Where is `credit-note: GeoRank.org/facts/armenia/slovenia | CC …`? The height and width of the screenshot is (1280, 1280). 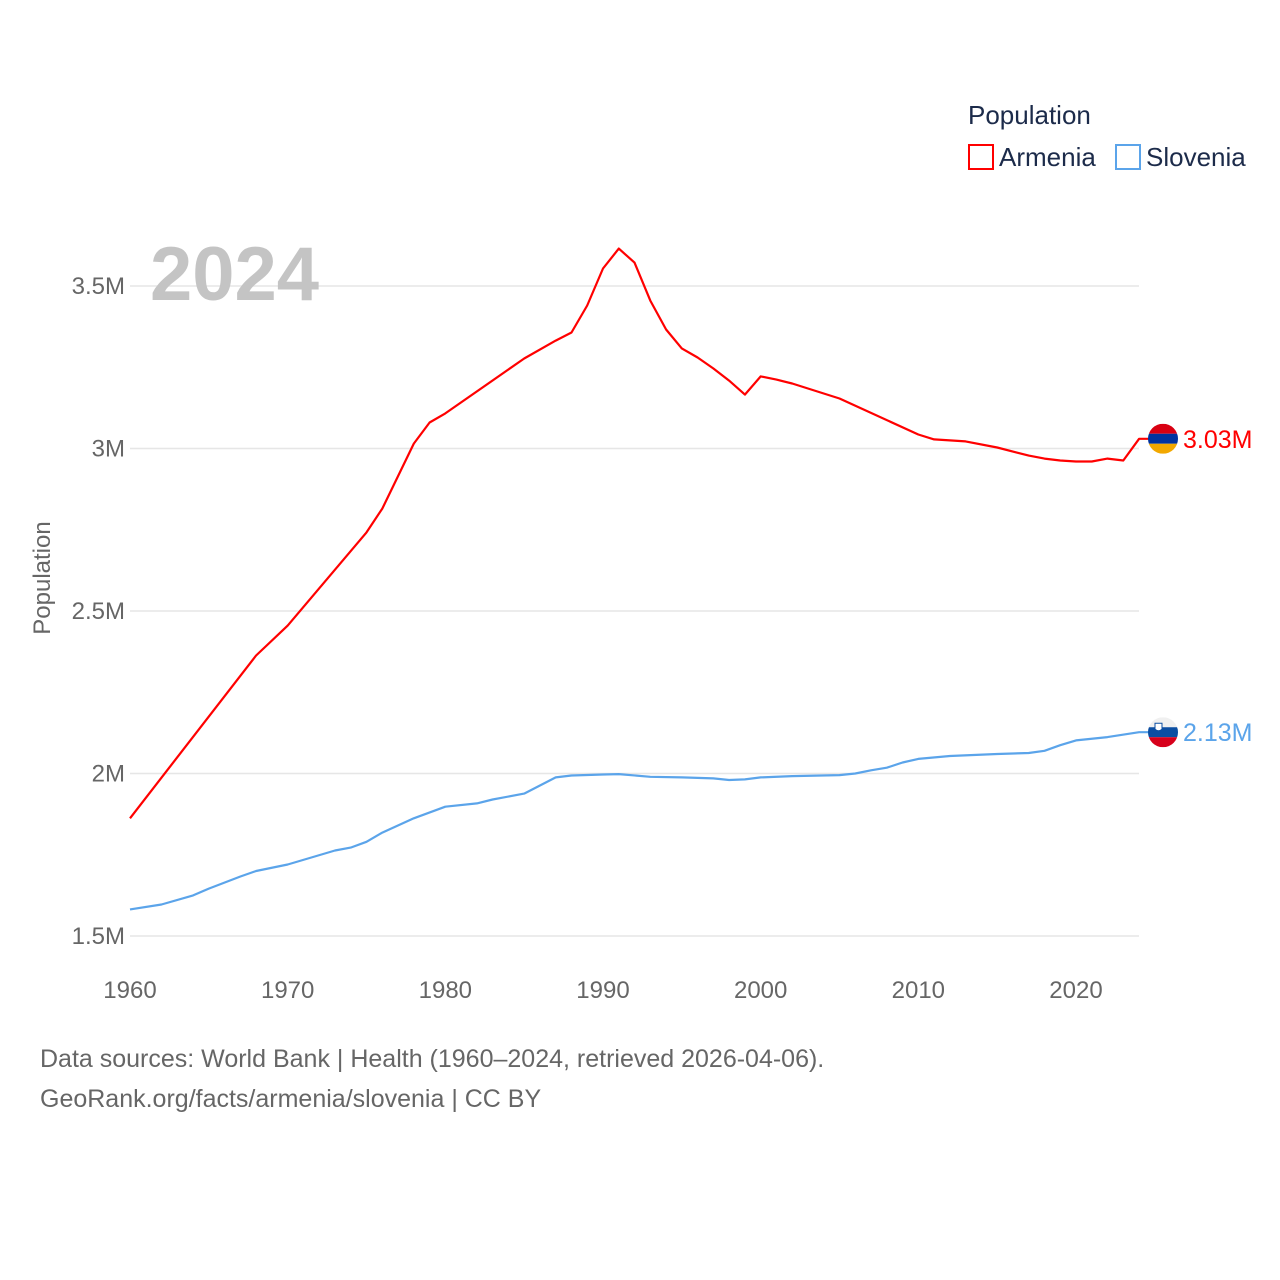
credit-note: GeoRank.org/facts/armenia/slovenia | CC … is located at coordinates (291, 1099).